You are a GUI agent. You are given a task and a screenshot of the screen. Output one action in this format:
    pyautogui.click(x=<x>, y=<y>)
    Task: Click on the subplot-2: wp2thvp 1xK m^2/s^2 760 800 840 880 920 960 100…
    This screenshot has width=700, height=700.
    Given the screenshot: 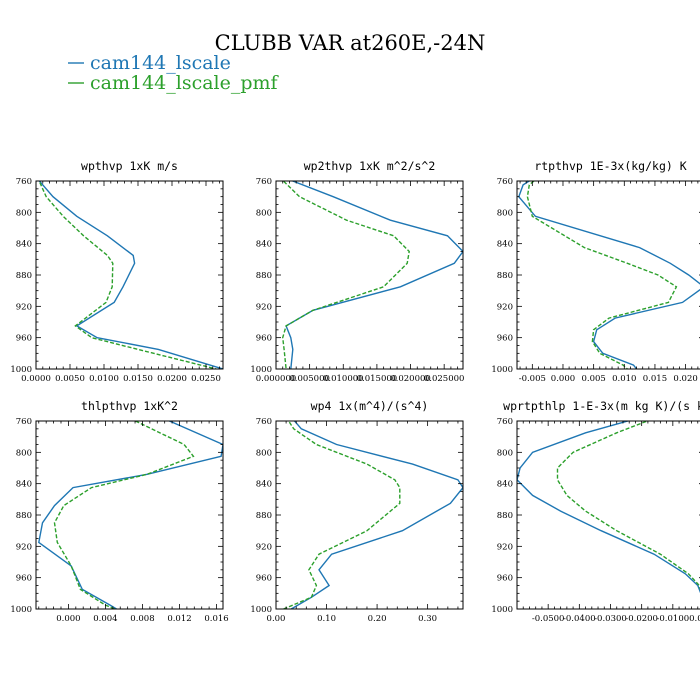 What is the action you would take?
    pyautogui.click(x=357, y=271)
    